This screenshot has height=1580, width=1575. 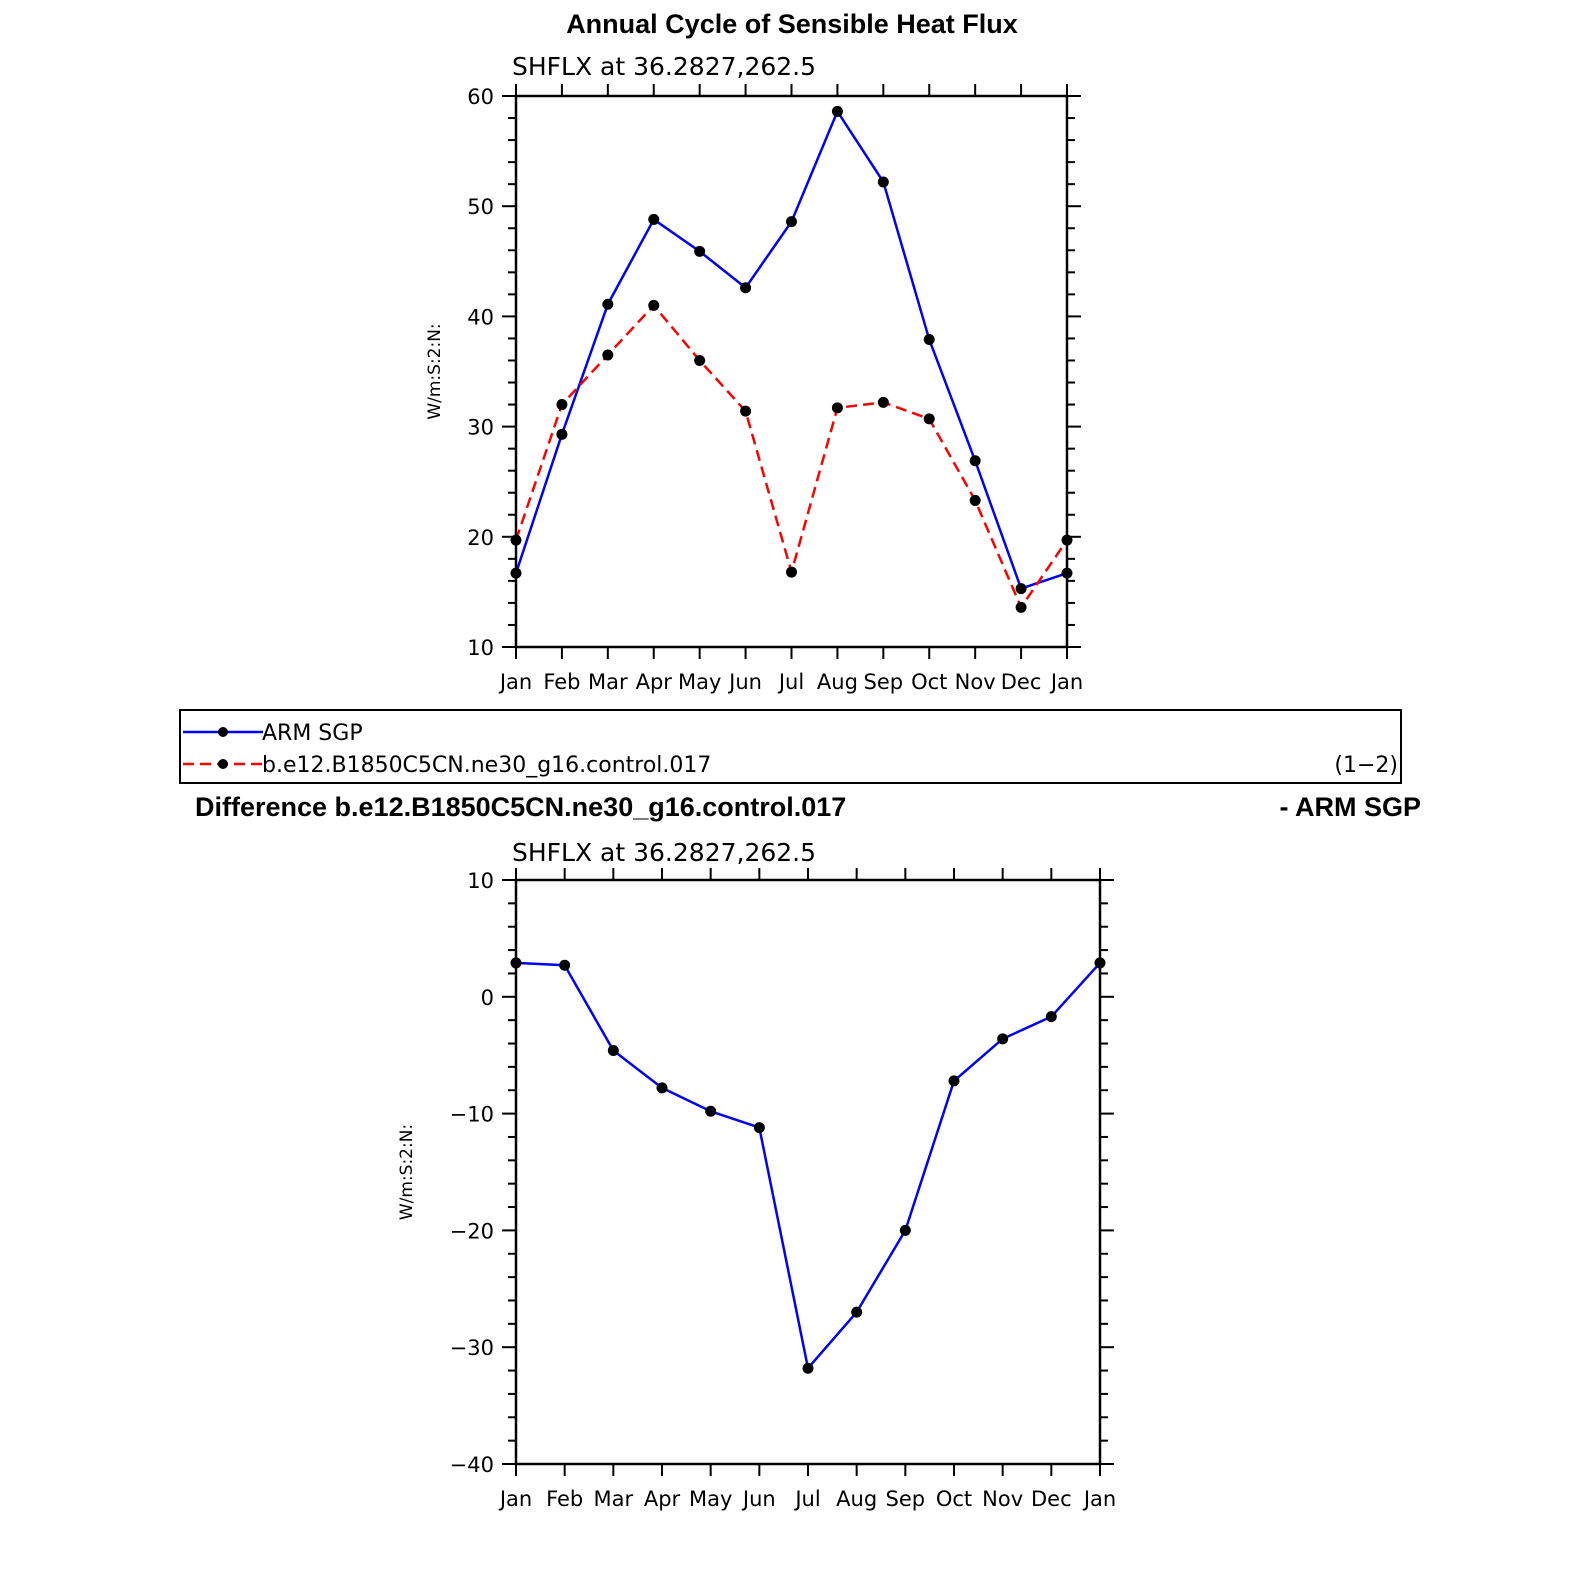 What do you see at coordinates (564, 1499) in the screenshot?
I see `chart-2-xtick-label: Feb` at bounding box center [564, 1499].